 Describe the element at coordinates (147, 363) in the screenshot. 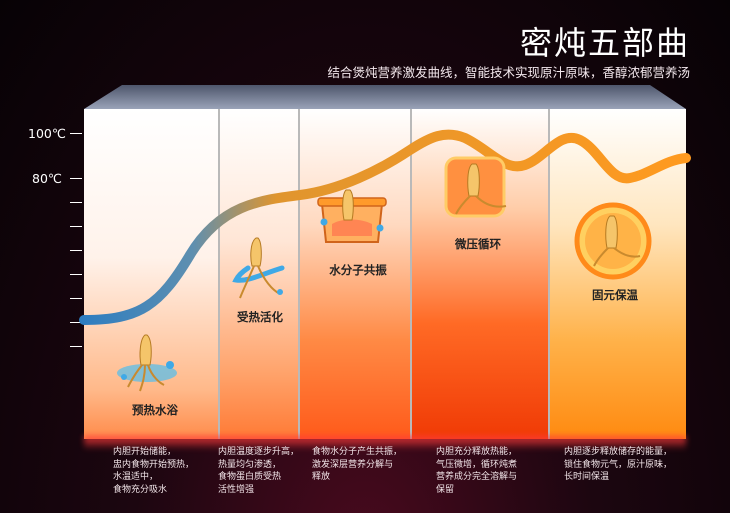

I see `ginseng-bath-icon` at that location.